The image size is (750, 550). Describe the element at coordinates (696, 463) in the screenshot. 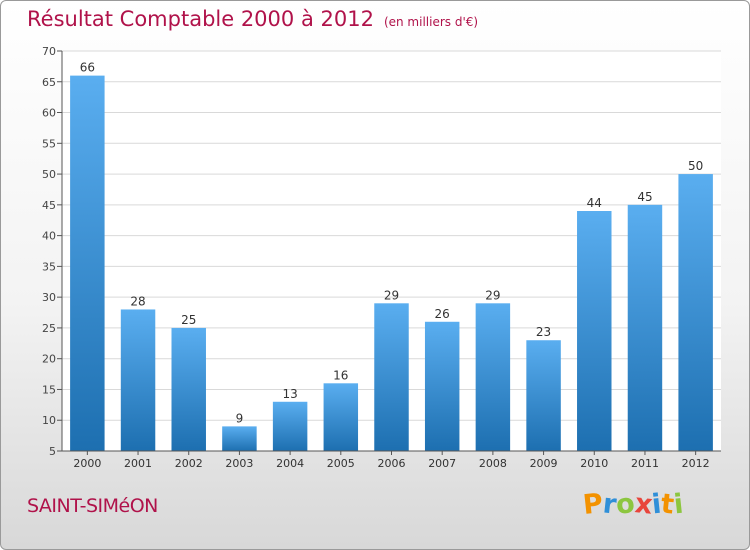

I see `x-tick-label: 2012` at that location.